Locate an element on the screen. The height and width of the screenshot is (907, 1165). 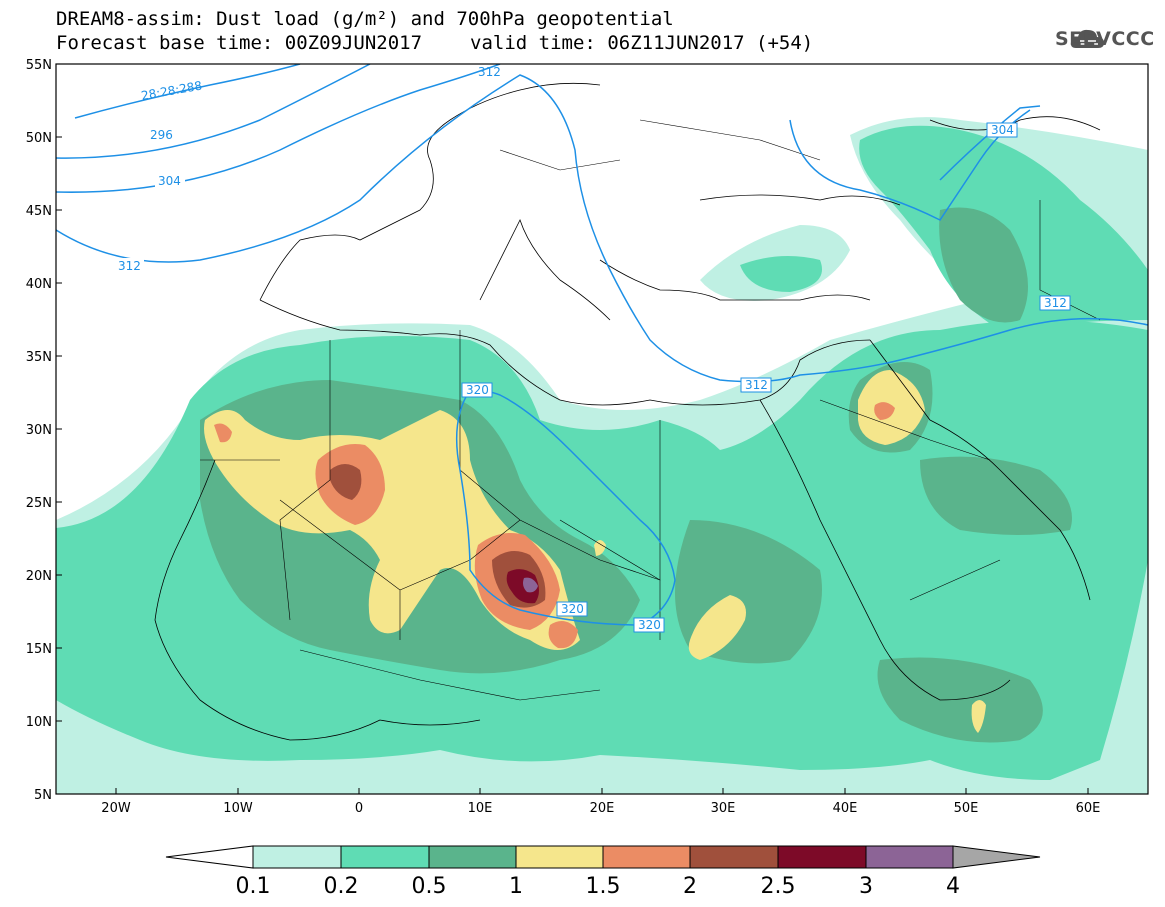
lon-label: 0 is located at coordinates (359, 808).